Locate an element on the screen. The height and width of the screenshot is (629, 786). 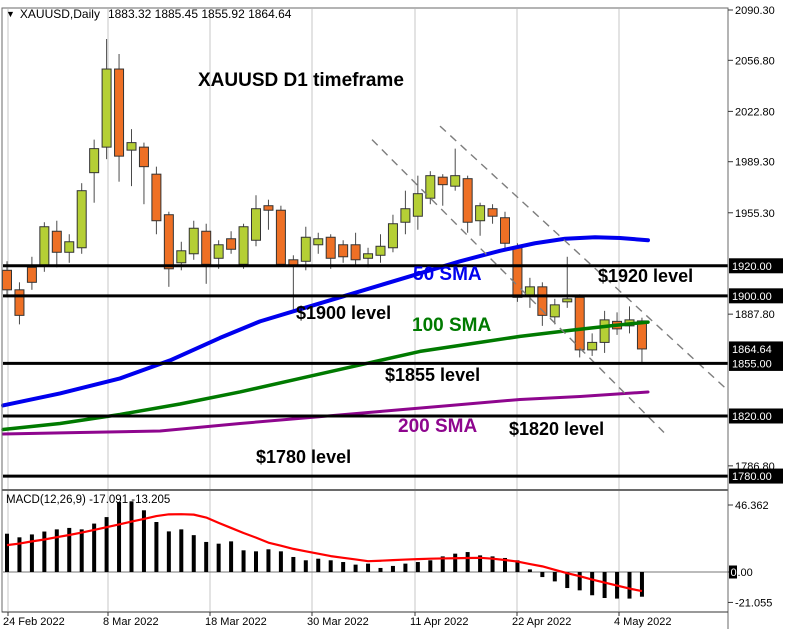
macd-tick-label: .00 is located at coordinates (745, 573).